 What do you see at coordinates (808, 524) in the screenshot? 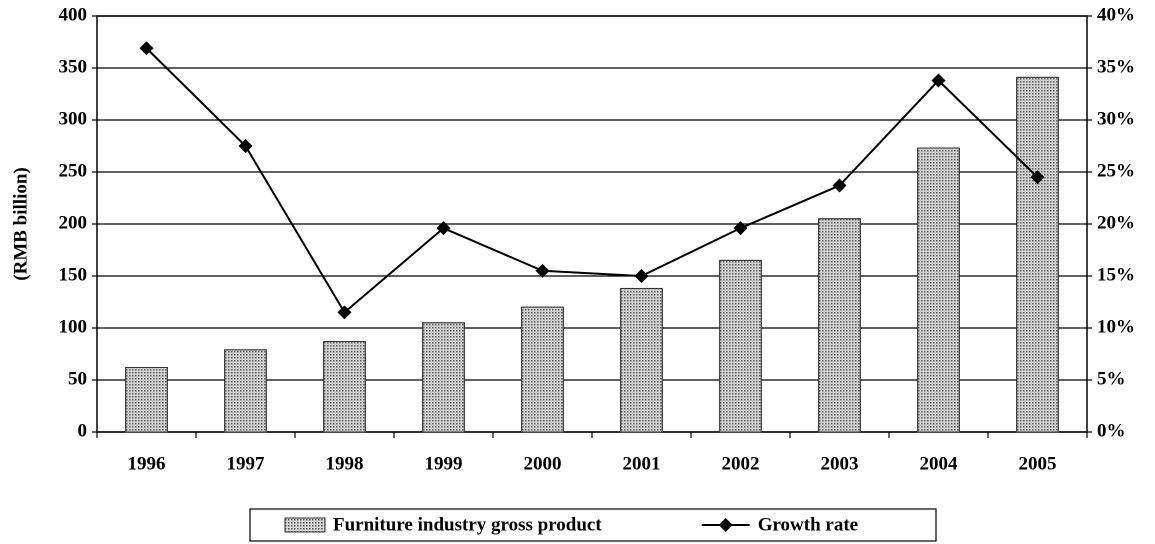
I see `legend-label: Growth rate` at bounding box center [808, 524].